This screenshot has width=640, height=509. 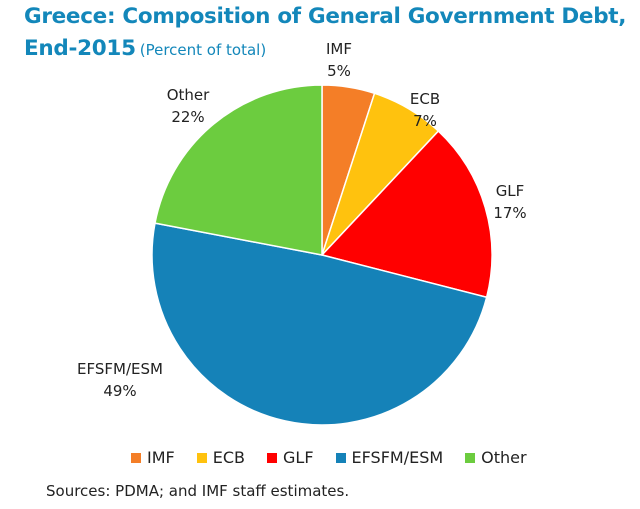 What do you see at coordinates (425, 121) in the screenshot?
I see `data-label-value: 7%` at bounding box center [425, 121].